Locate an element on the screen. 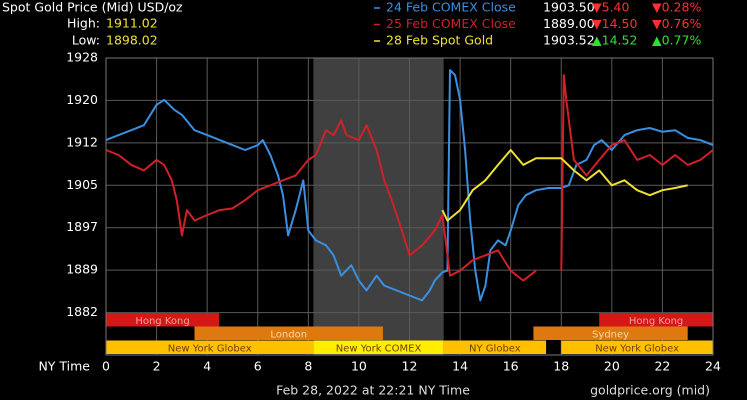 This screenshot has width=747, height=400. y-tick-label: 1920 is located at coordinates (82, 99).